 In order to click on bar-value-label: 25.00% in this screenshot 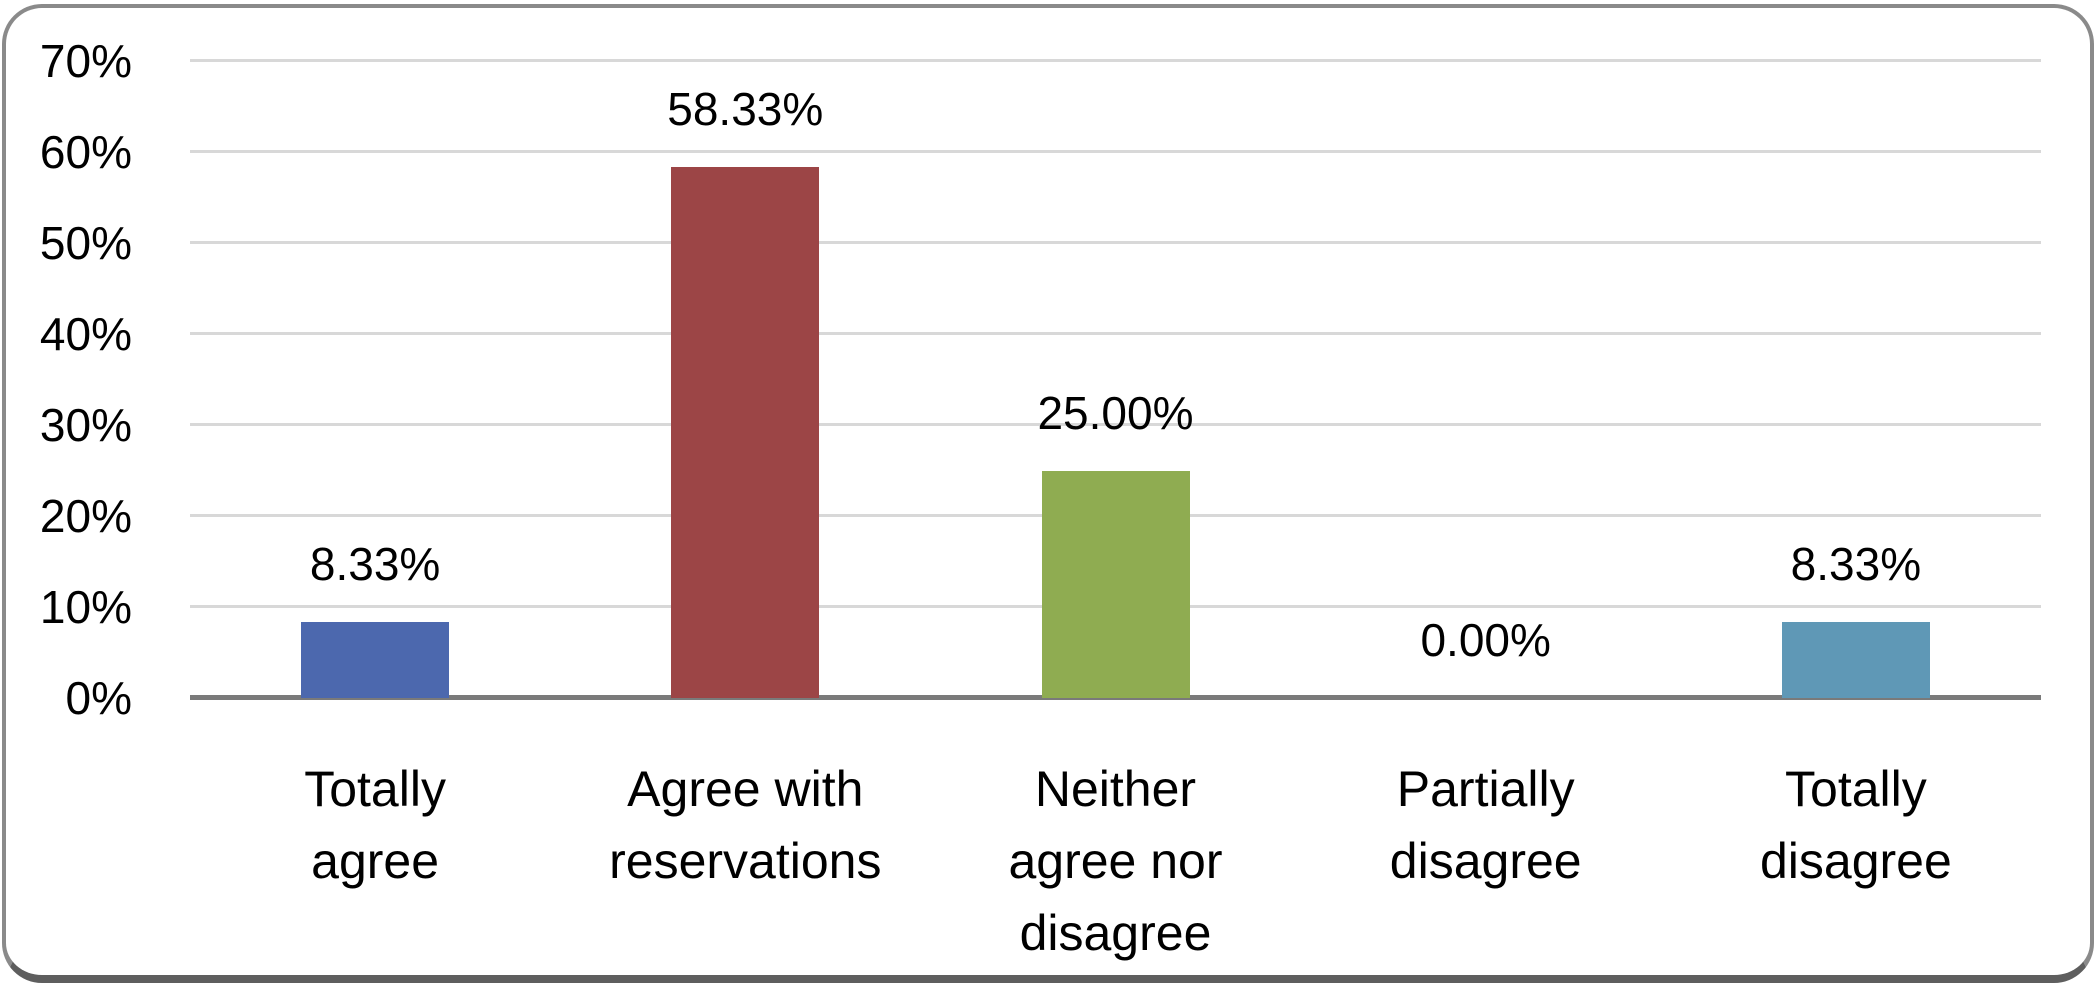, I will do `click(1115, 412)`.